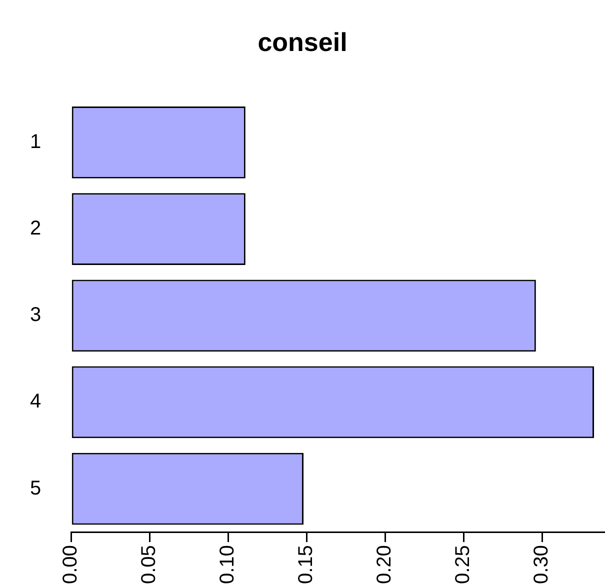 This screenshot has width=605, height=587. What do you see at coordinates (36, 315) in the screenshot?
I see `y-tick-label: 3` at bounding box center [36, 315].